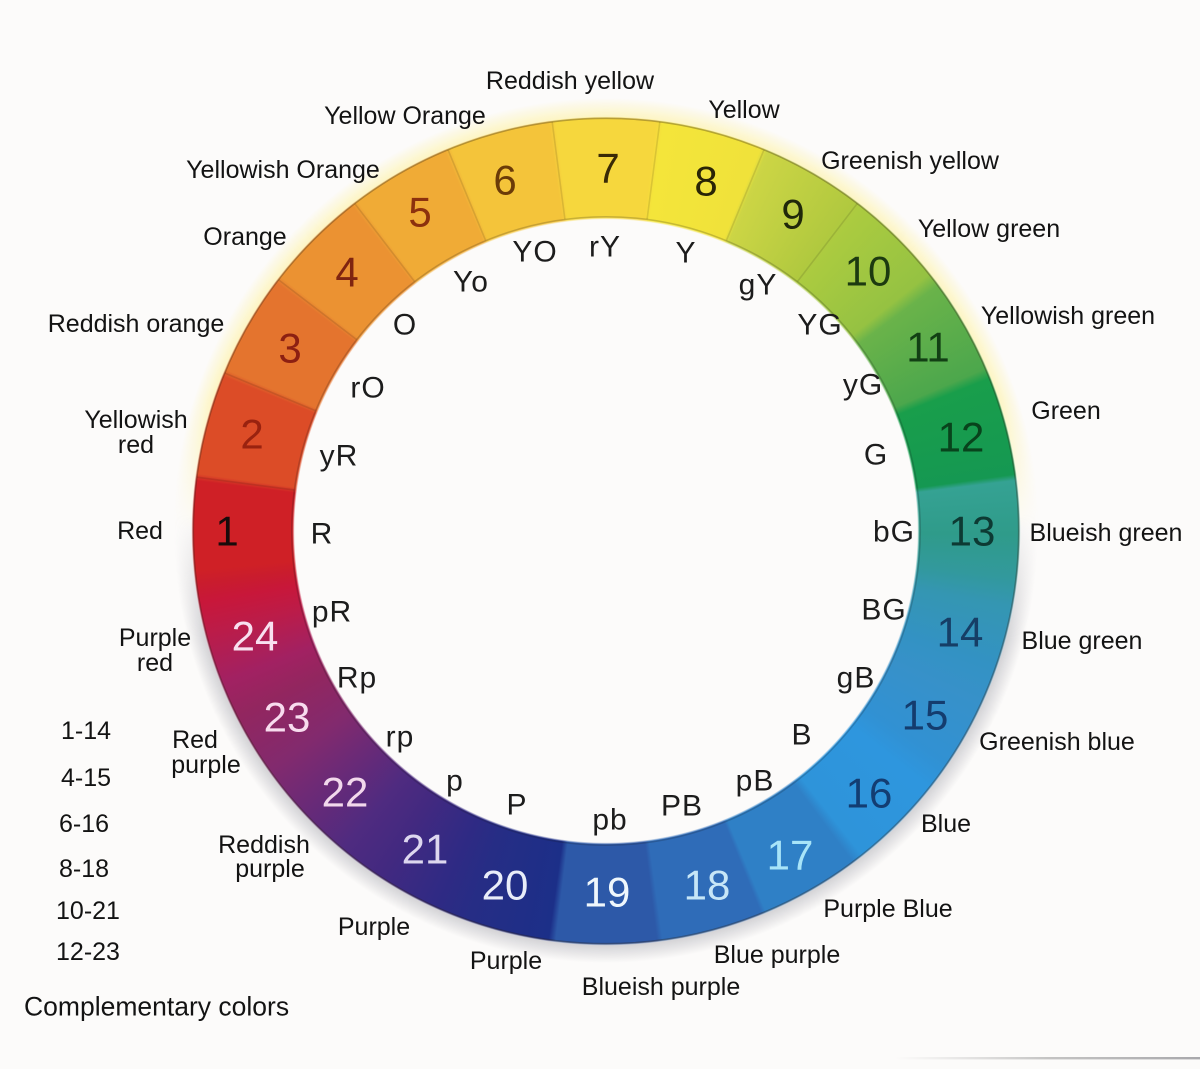 The width and height of the screenshot is (1200, 1069). What do you see at coordinates (1065, 411) in the screenshot?
I see `svg-text: Green` at bounding box center [1065, 411].